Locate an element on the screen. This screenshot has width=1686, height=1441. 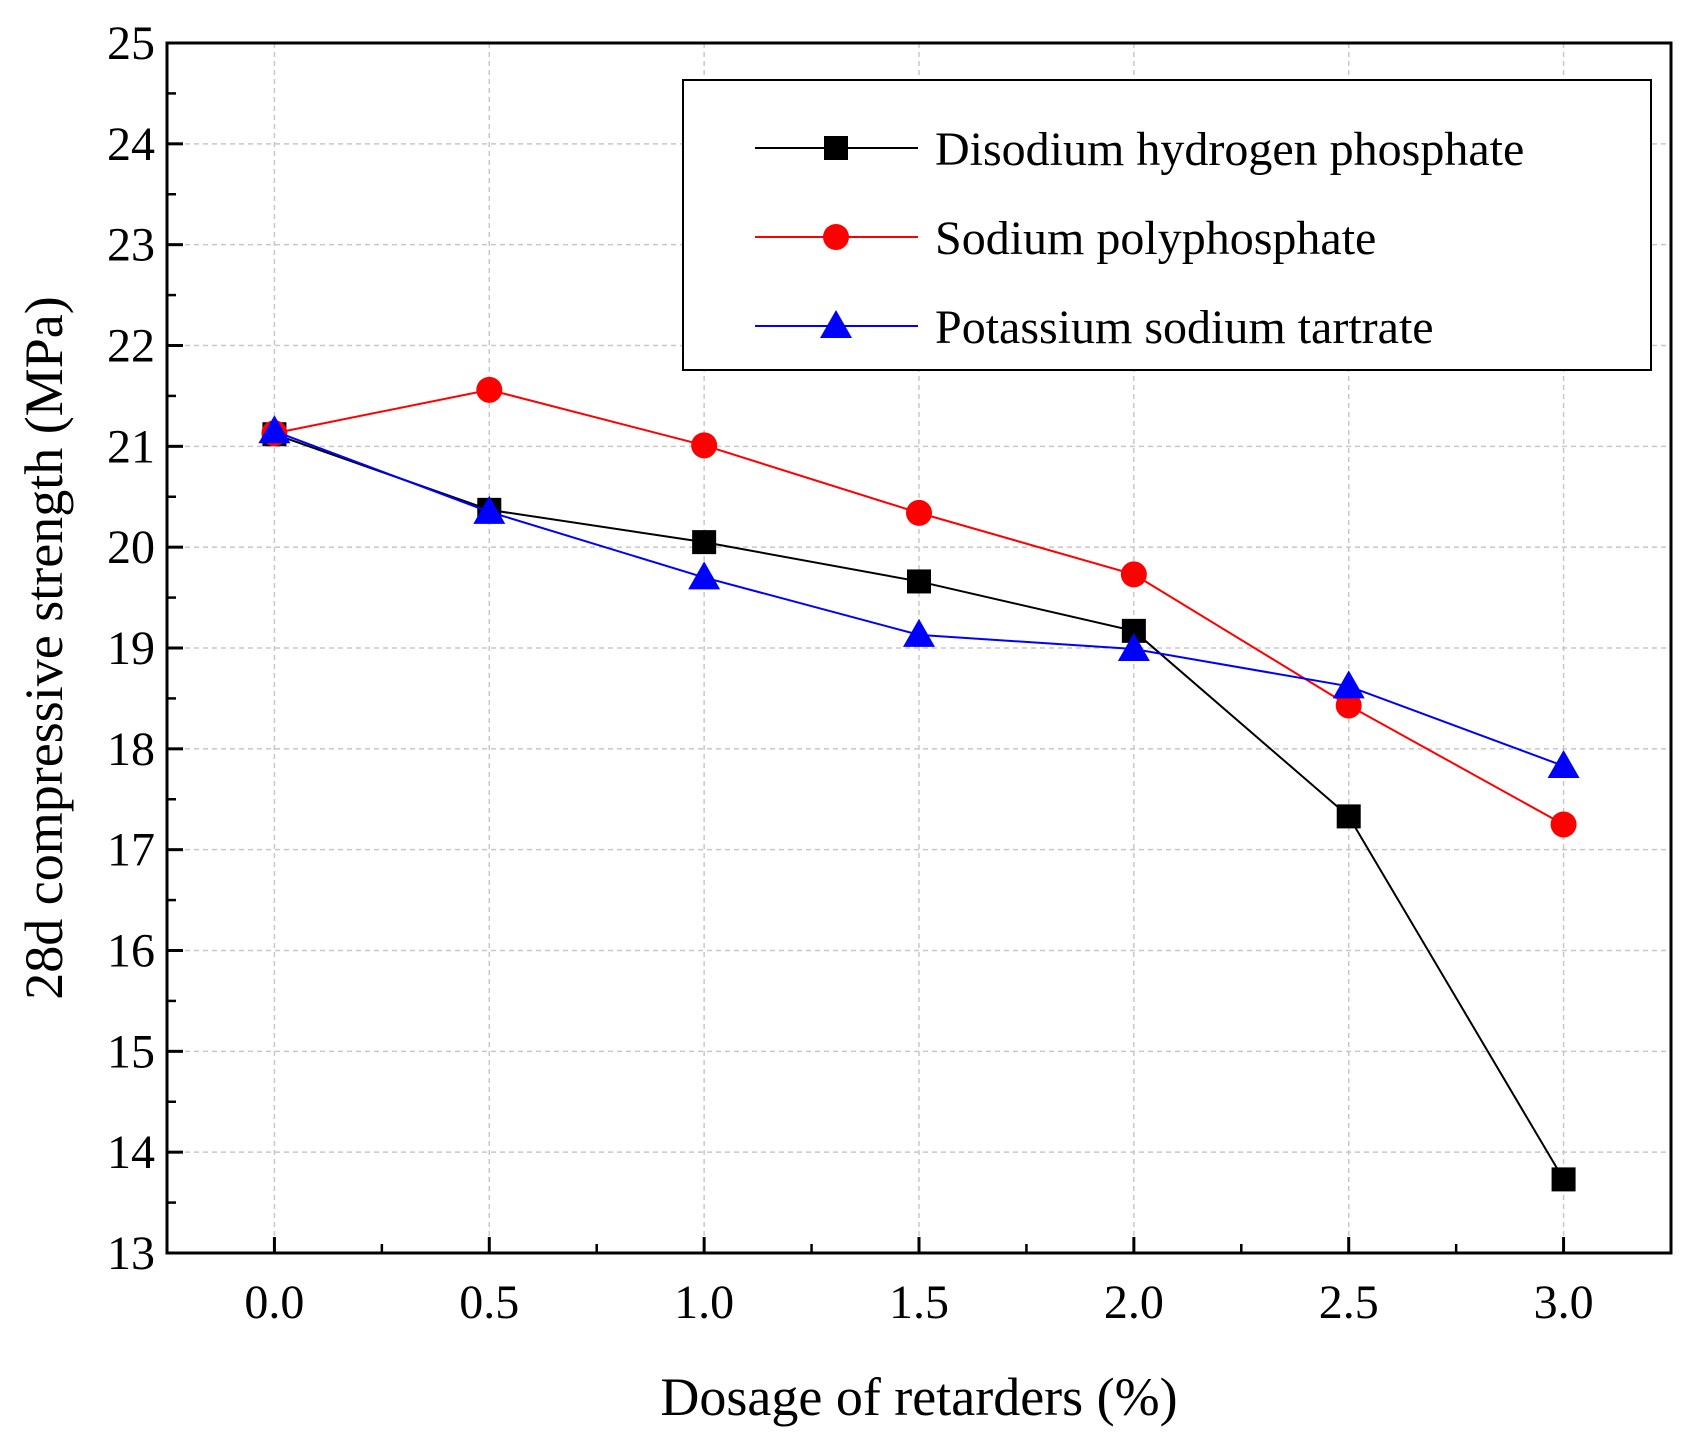
legend-box is located at coordinates (1167, 225).